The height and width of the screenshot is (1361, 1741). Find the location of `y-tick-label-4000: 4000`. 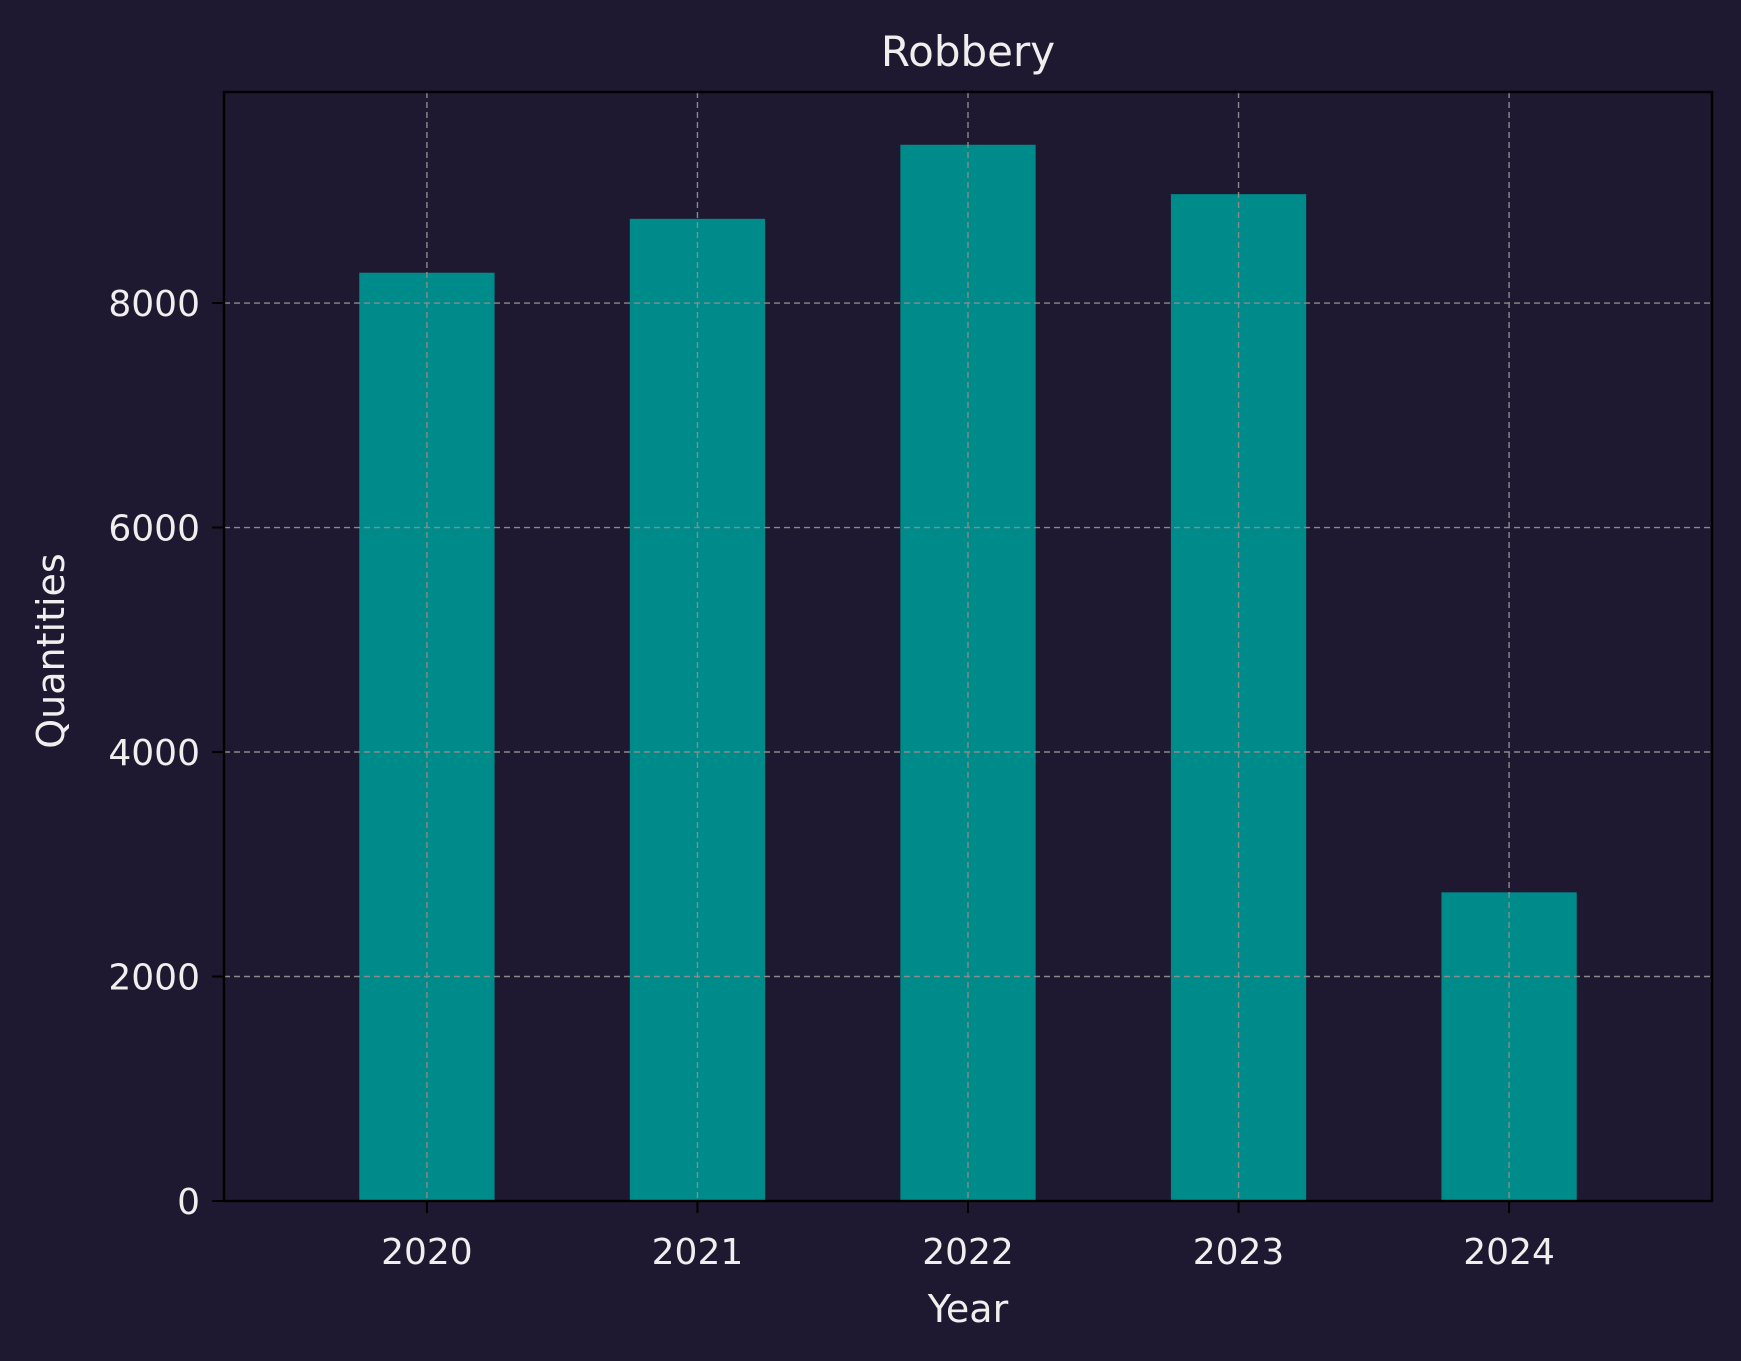

y-tick-label-4000: 4000 is located at coordinates (154, 753).